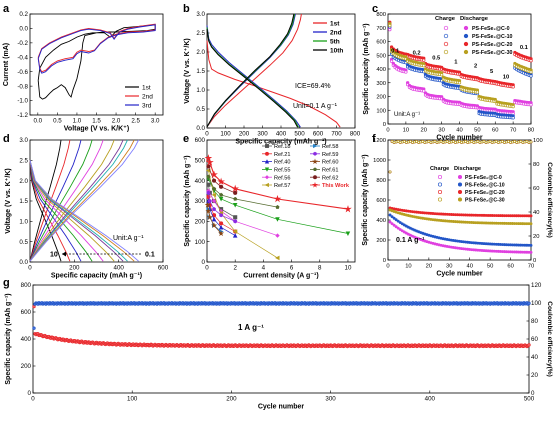  I want to click on legend-label: Ref.56, so click(282, 178).